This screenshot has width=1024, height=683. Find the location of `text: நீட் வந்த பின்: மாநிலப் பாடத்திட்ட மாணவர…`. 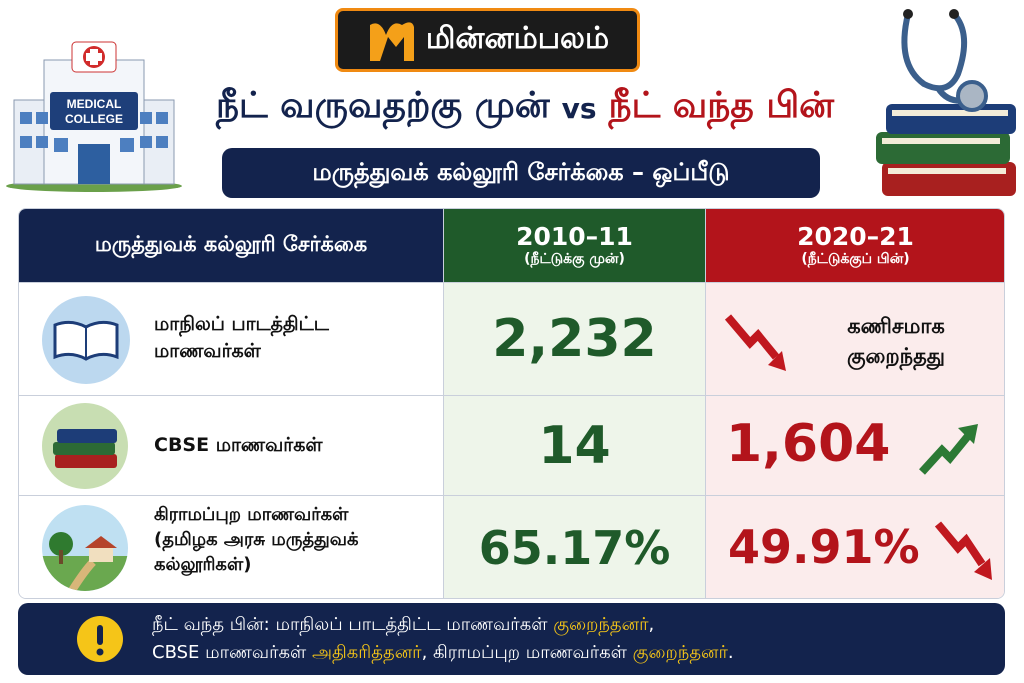

text: நீட் வந்த பின்: மாநிலப் பாடத்திட்ட மாணவர… is located at coordinates (353, 624).